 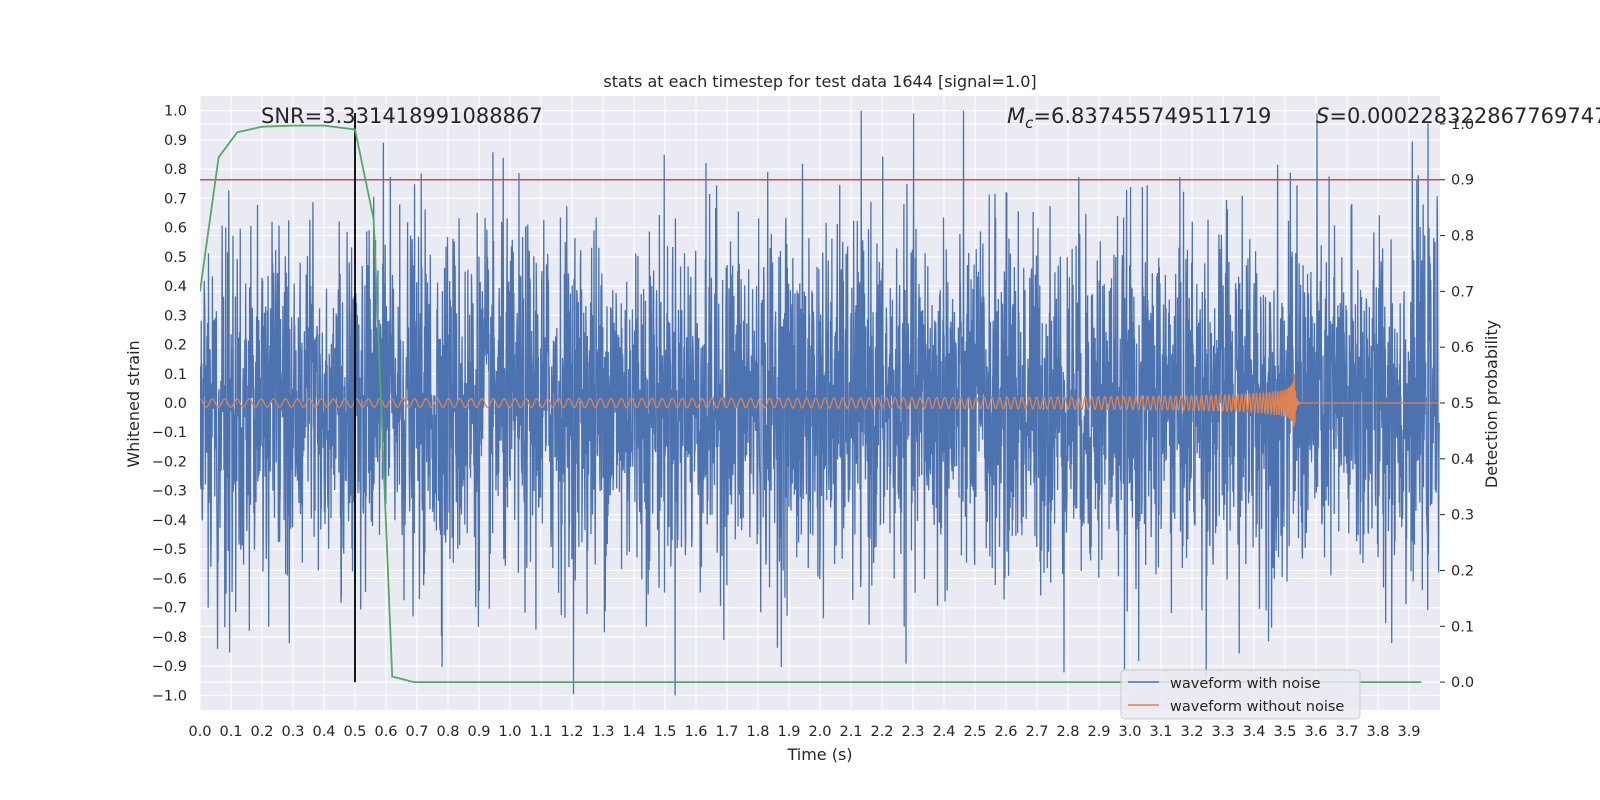 I want to click on x-tick-label: 2.9, so click(x=1098, y=732).